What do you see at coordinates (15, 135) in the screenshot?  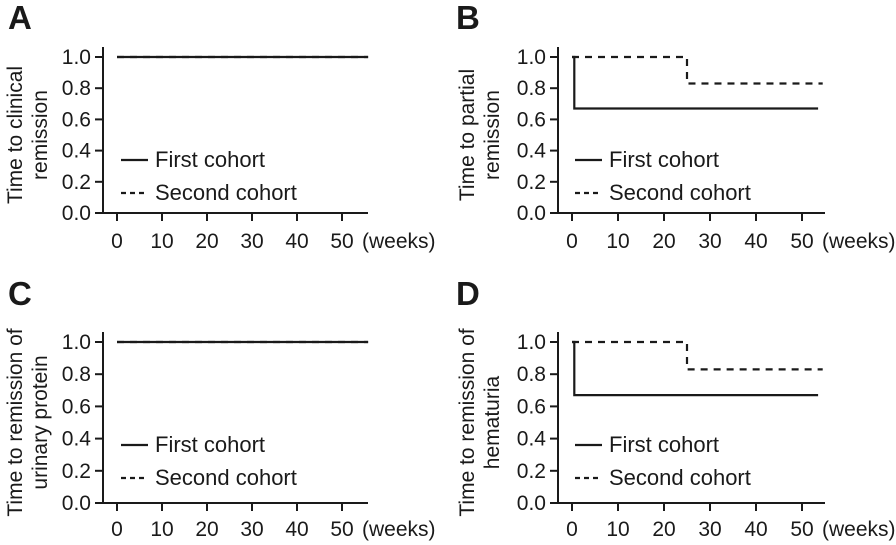 I see `y-axis-title-line: Time to clinical` at bounding box center [15, 135].